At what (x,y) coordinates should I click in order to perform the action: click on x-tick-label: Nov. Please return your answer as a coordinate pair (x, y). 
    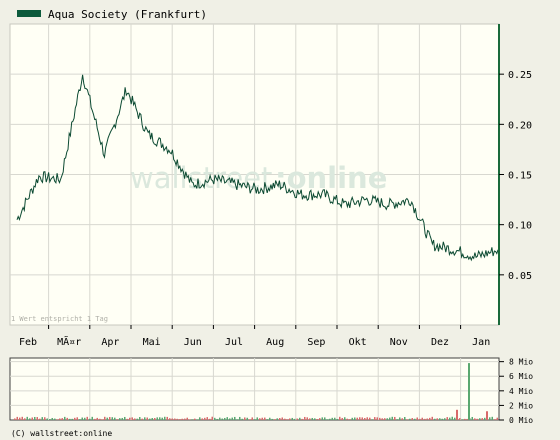
    Looking at the image, I should click on (399, 342).